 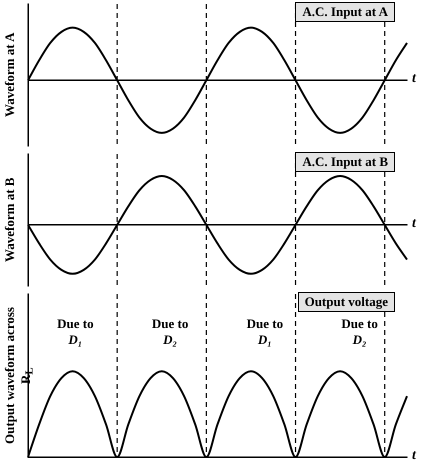 What do you see at coordinates (346, 302) in the screenshot?
I see `chart-title: Output voltage` at bounding box center [346, 302].